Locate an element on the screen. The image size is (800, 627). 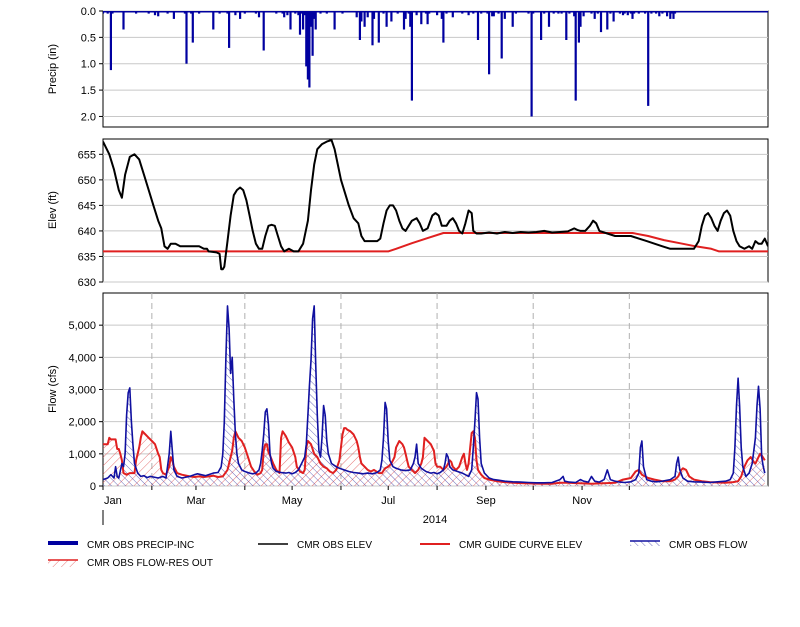
xtick-label: Sep is located at coordinates (486, 501).